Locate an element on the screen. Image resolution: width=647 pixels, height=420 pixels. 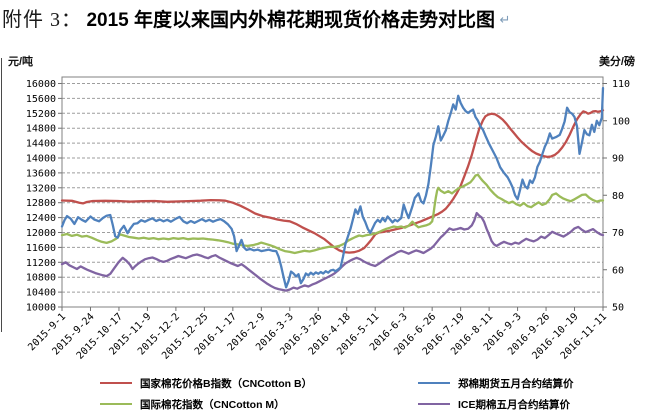
svg-text: 60 is located at coordinates (618, 270).